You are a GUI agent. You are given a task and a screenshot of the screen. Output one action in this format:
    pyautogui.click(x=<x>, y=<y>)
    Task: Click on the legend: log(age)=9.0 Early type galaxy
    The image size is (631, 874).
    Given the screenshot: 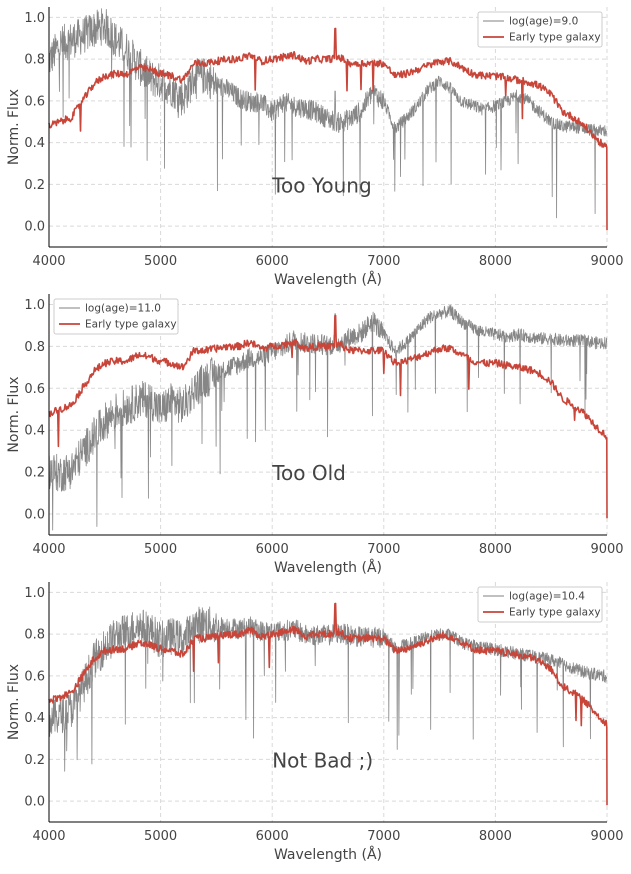 What is the action you would take?
    pyautogui.click(x=540, y=29)
    